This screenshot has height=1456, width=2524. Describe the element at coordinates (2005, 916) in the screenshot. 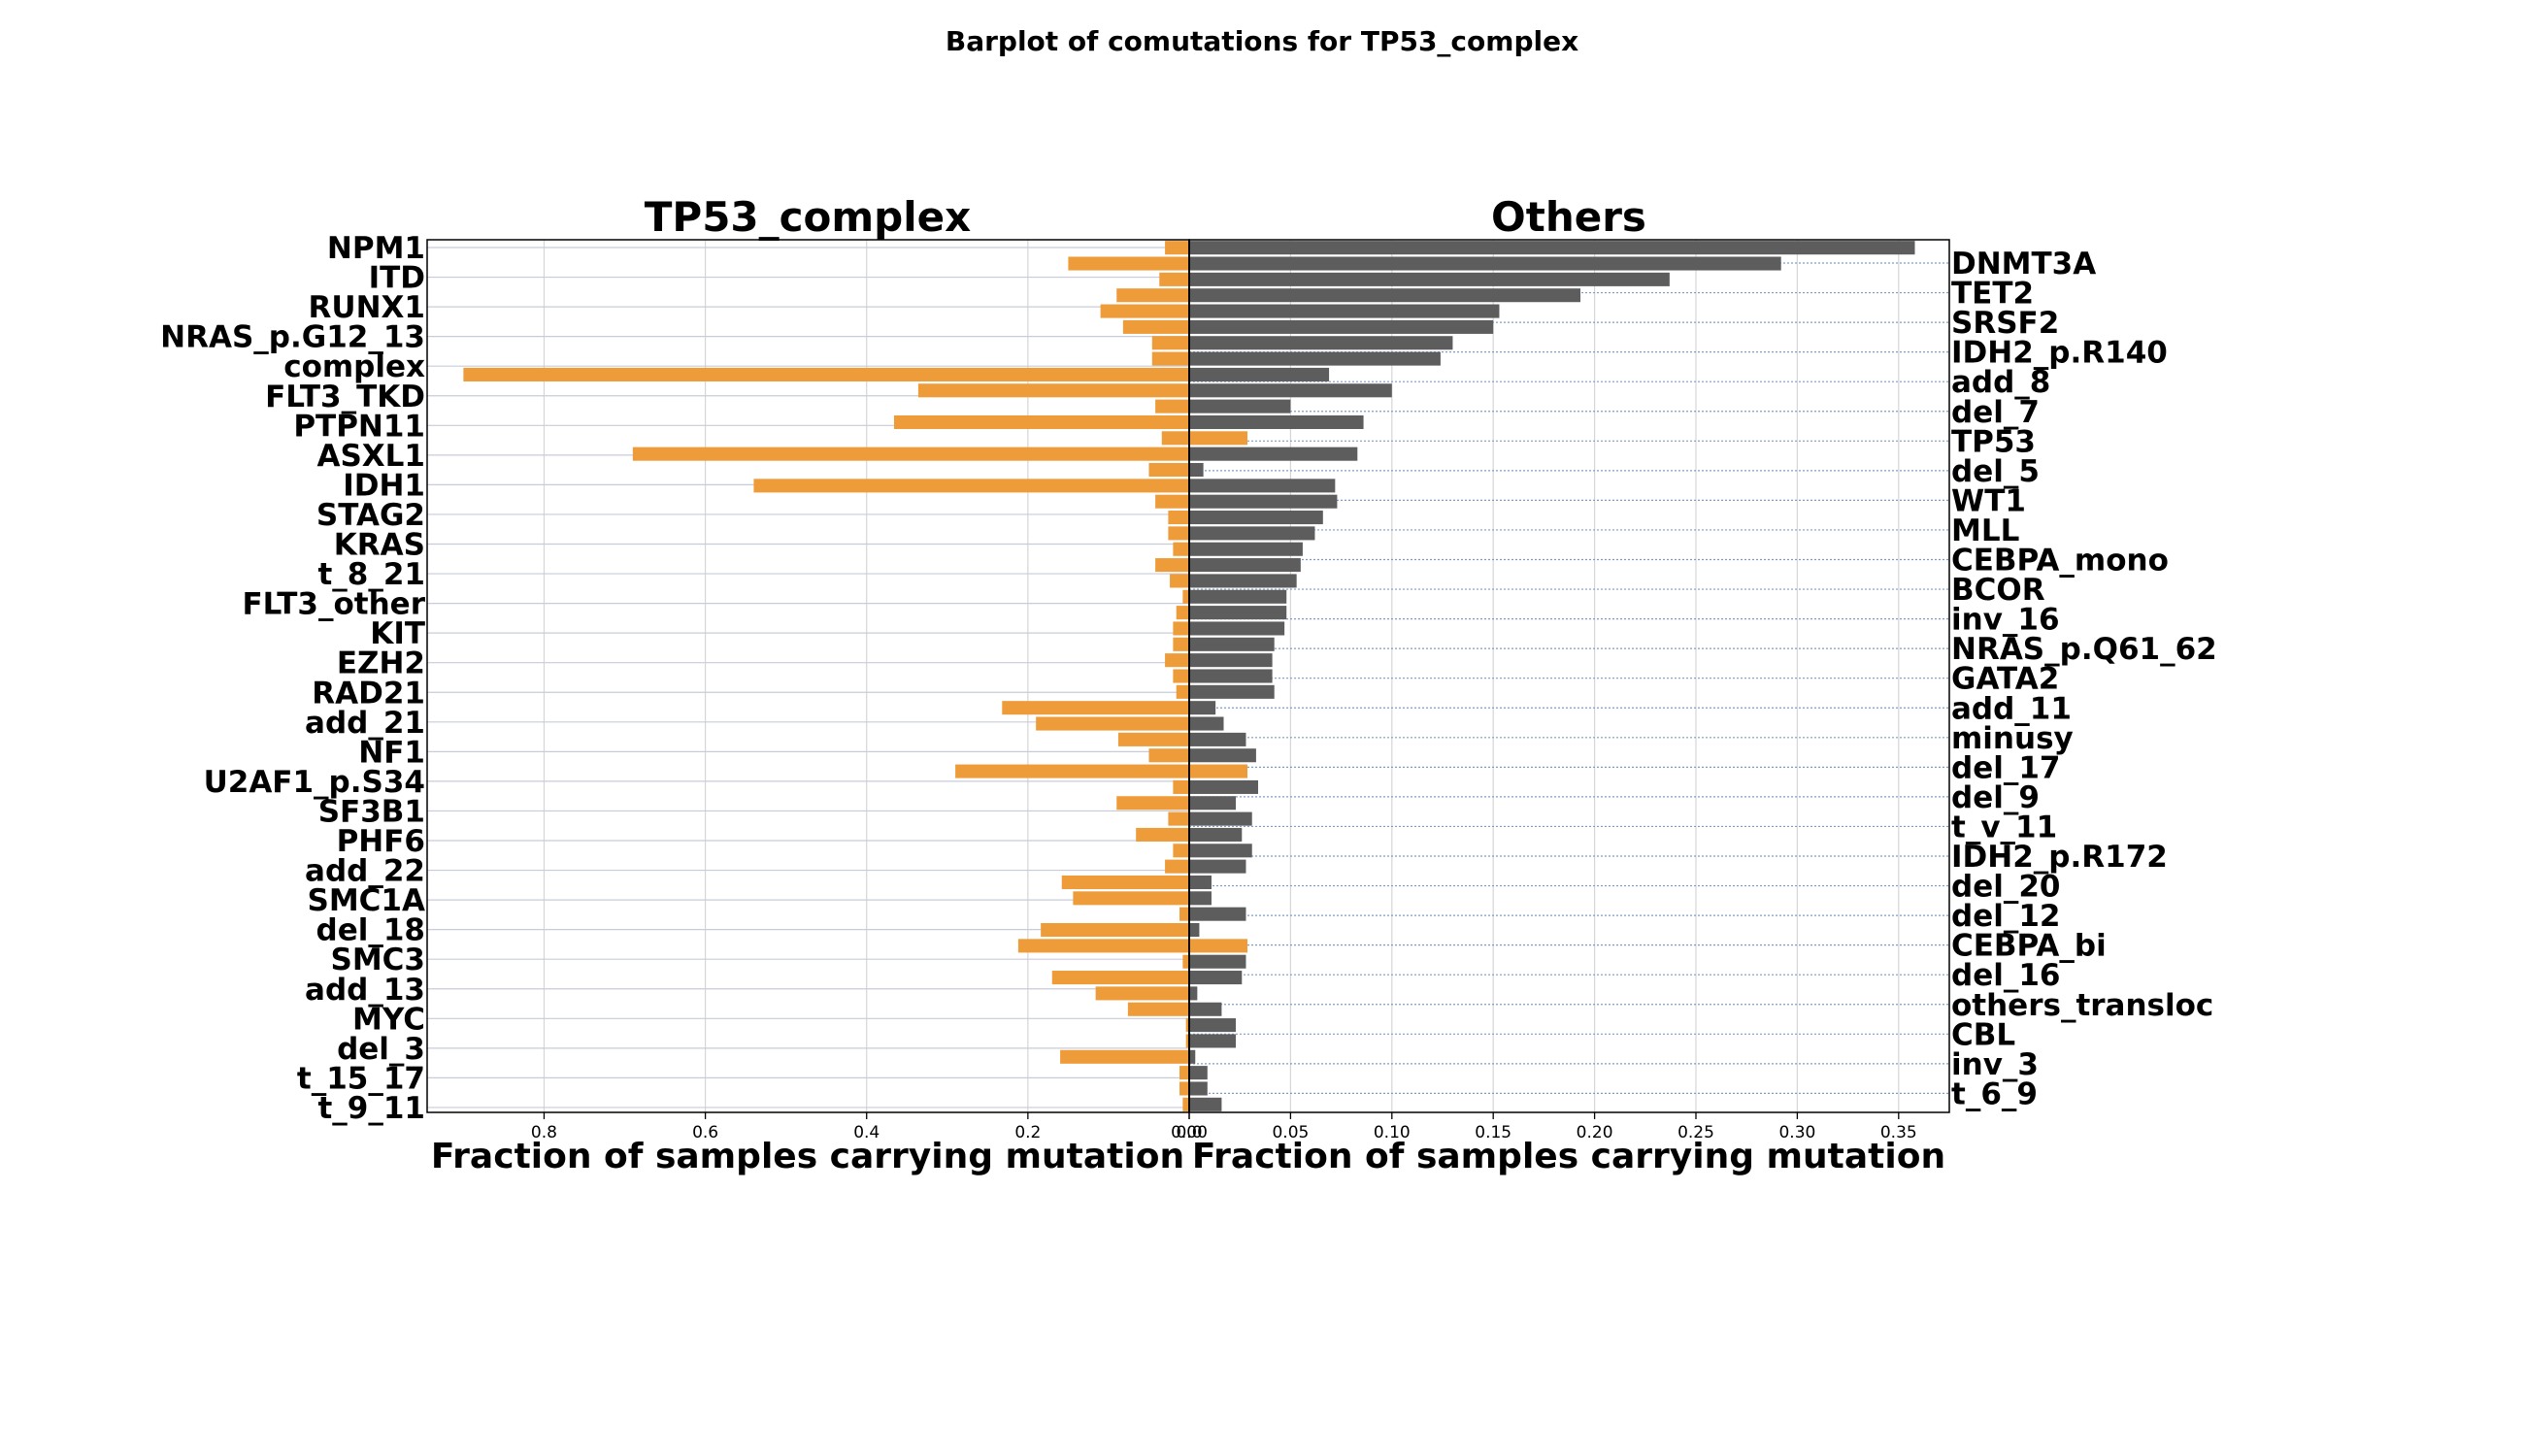

I see `right-category-label: del_12` at that location.